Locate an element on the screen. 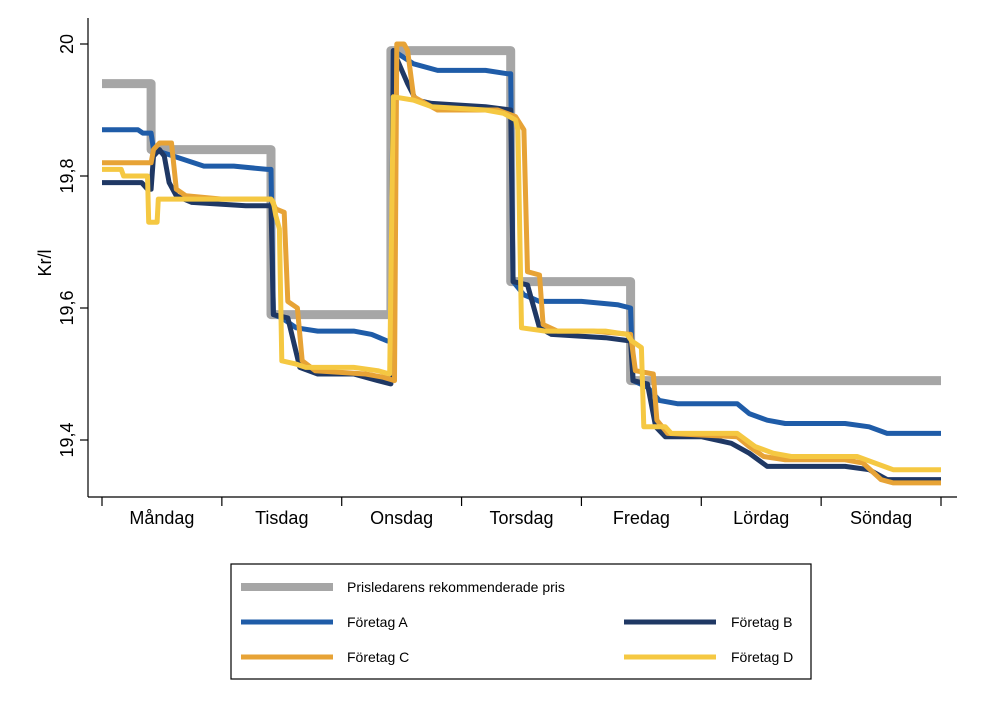 Image resolution: width=981 pixels, height=714 pixels. legend-label-foretag-c: Företag C is located at coordinates (378, 657).